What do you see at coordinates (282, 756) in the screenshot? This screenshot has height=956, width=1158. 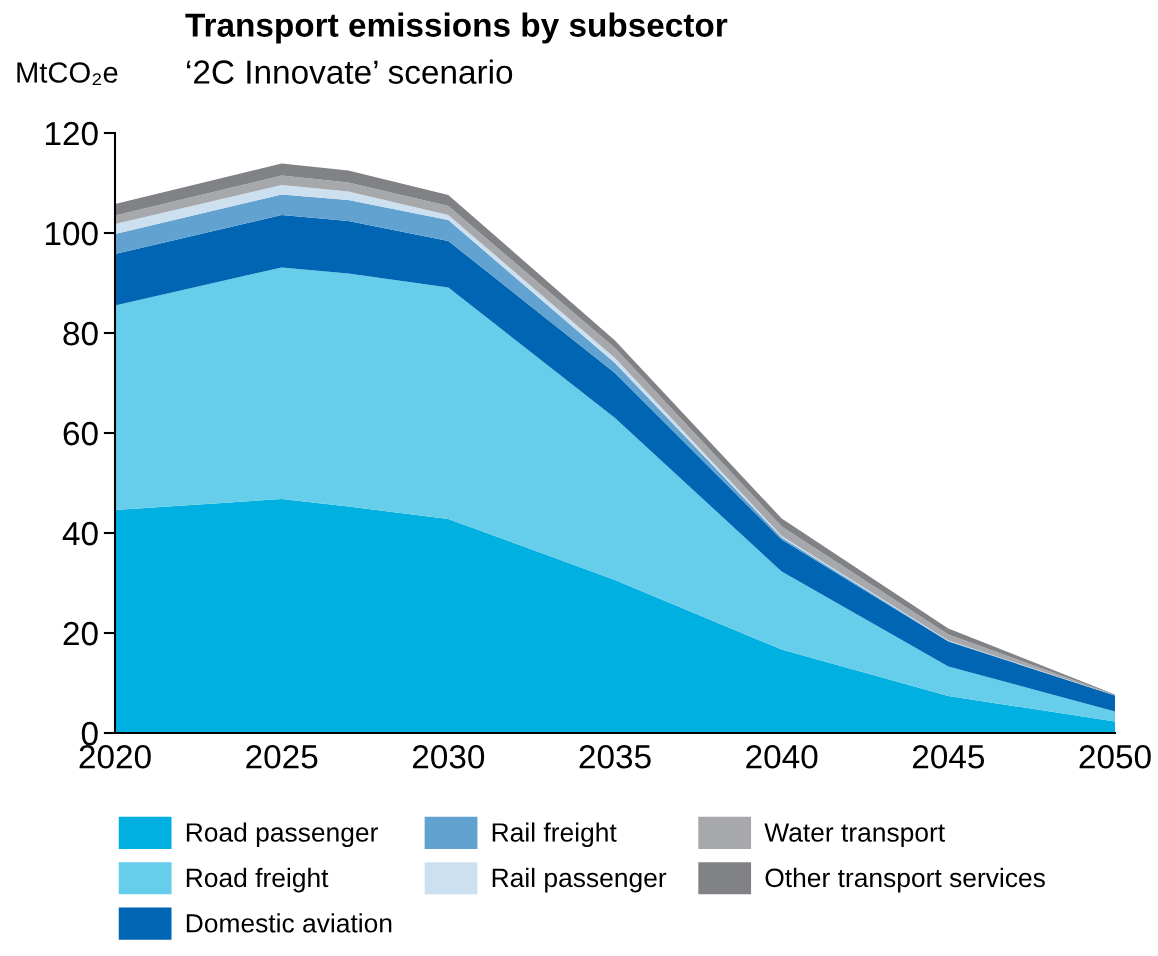 I see `x-tick-label: 2025` at bounding box center [282, 756].